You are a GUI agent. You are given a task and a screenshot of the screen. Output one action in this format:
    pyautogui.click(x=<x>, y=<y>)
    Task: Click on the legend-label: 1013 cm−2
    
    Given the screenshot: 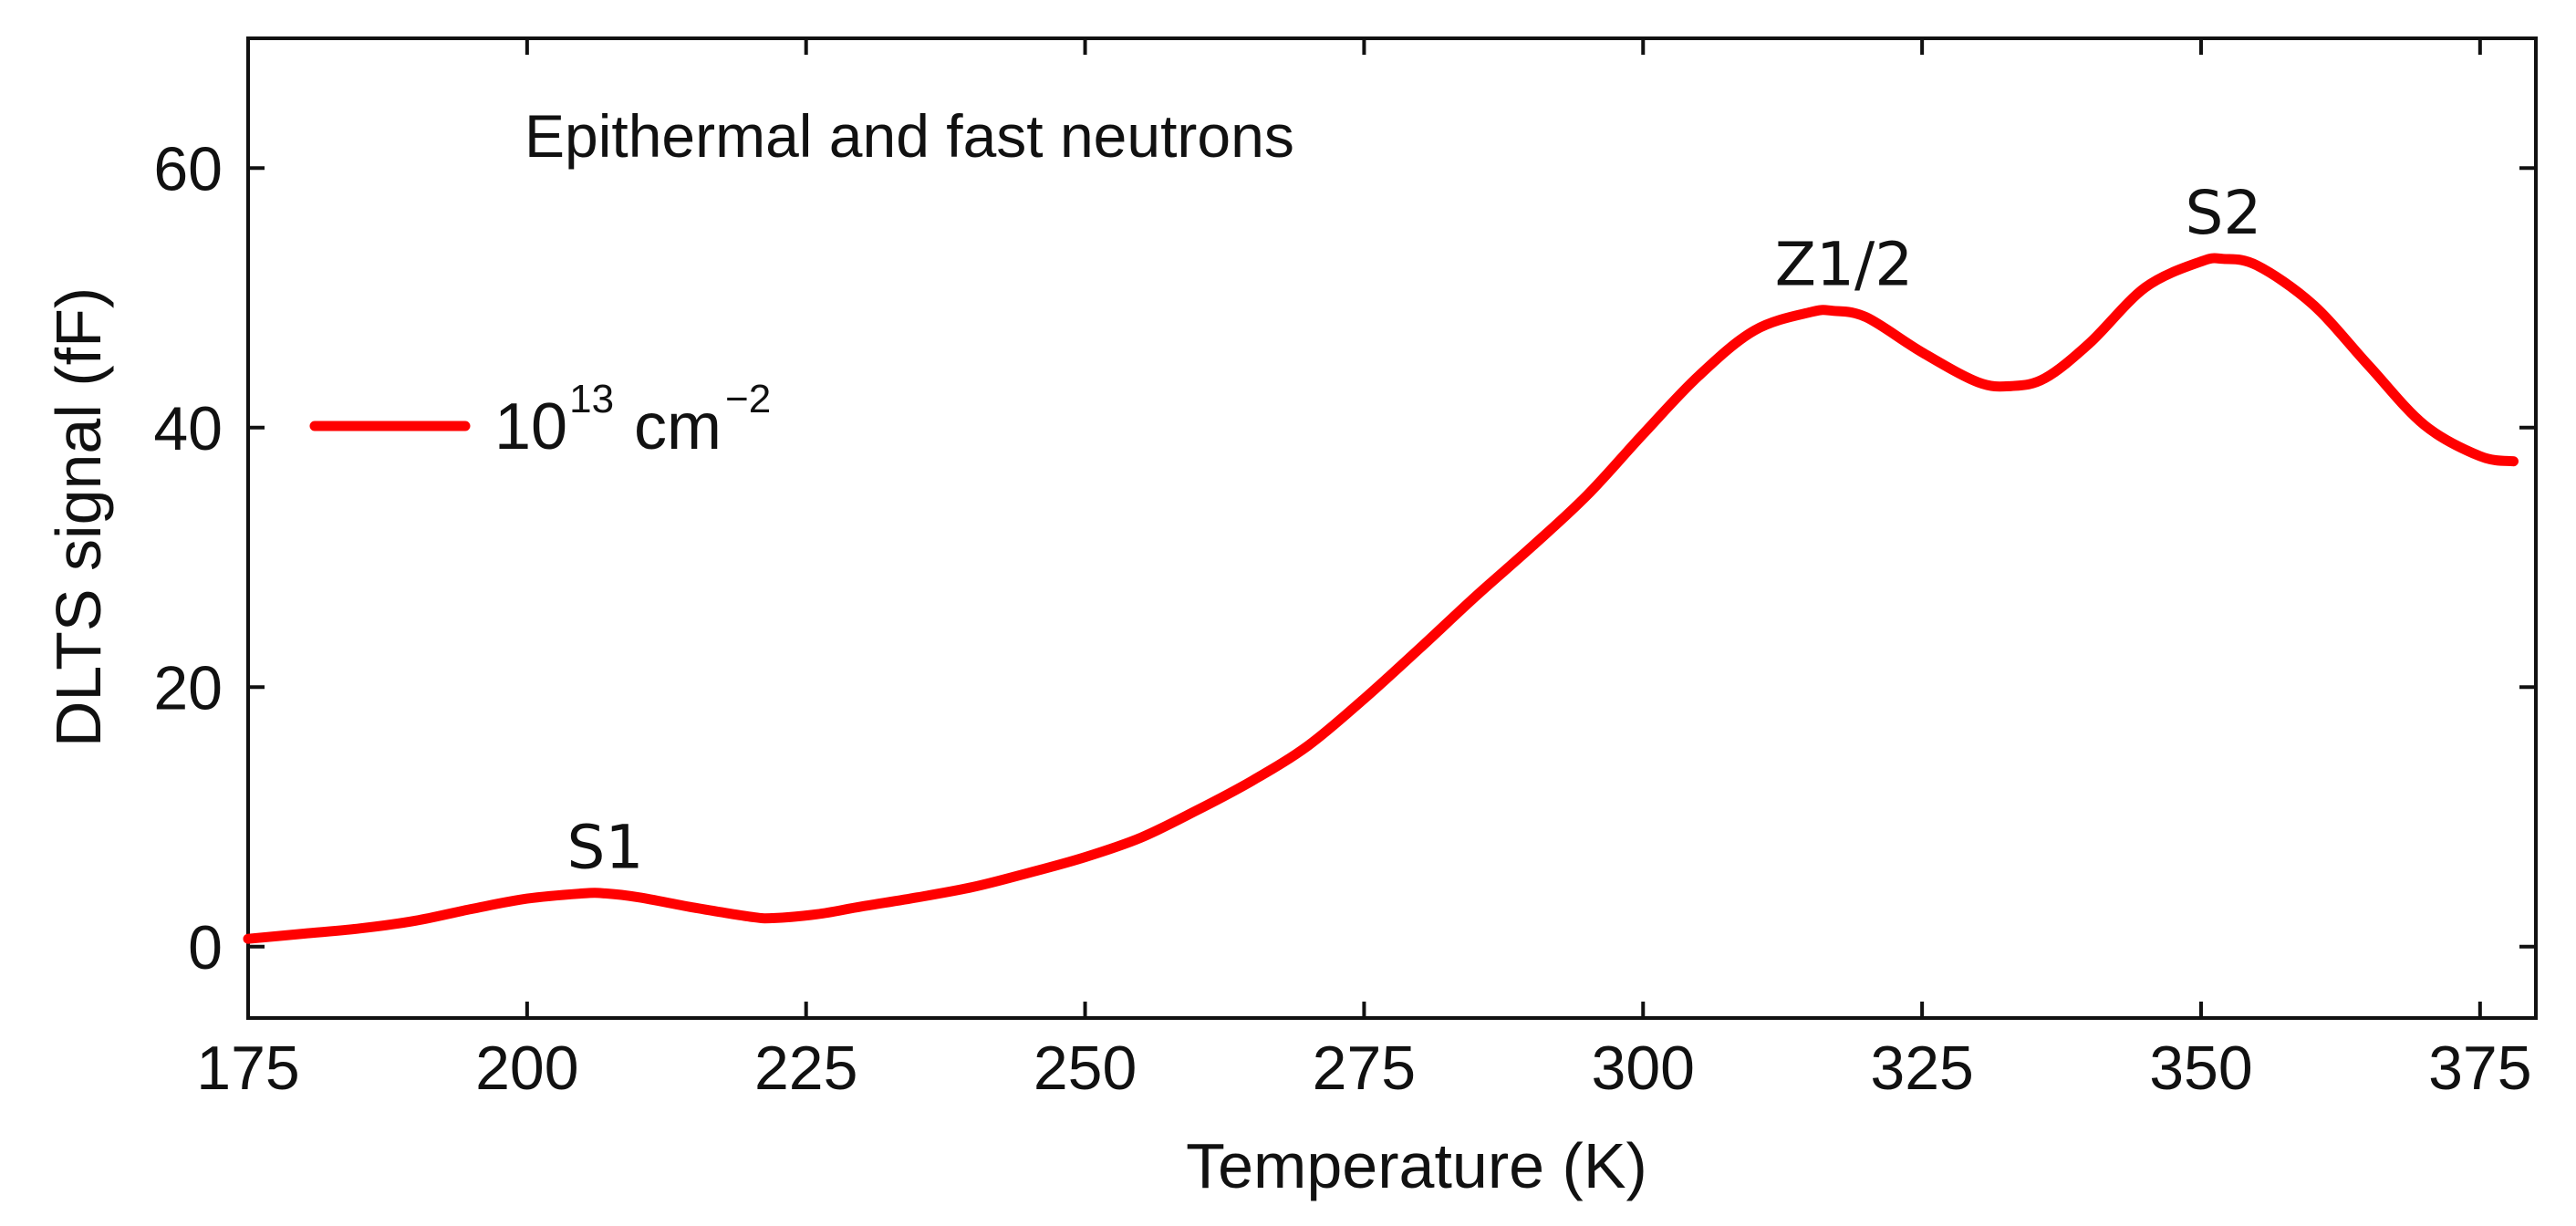 What is the action you would take?
    pyautogui.click(x=632, y=420)
    